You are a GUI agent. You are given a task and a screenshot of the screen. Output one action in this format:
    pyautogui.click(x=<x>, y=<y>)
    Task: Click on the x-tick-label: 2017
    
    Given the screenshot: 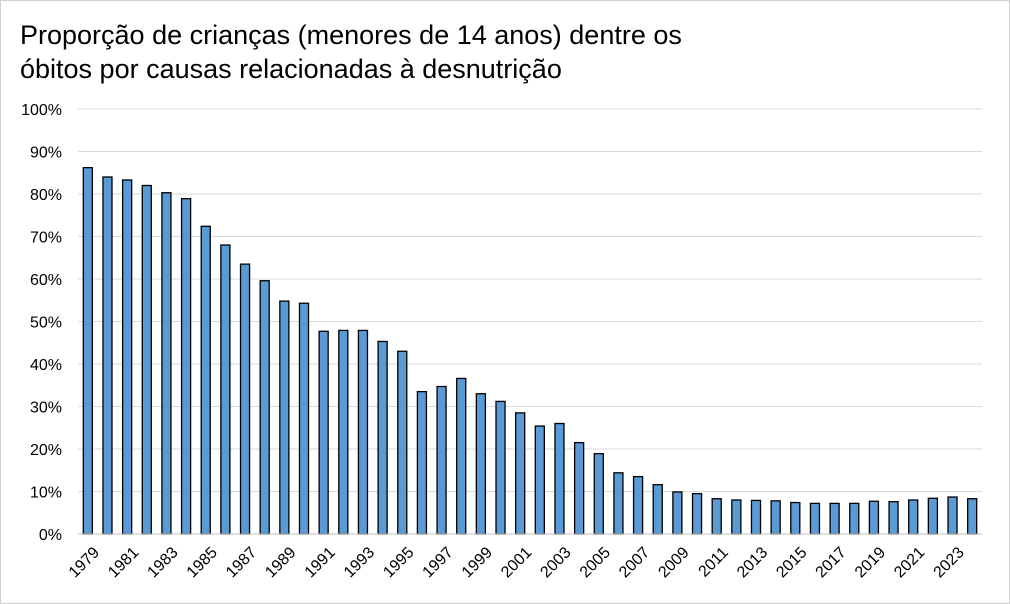 What is the action you would take?
    pyautogui.click(x=831, y=562)
    